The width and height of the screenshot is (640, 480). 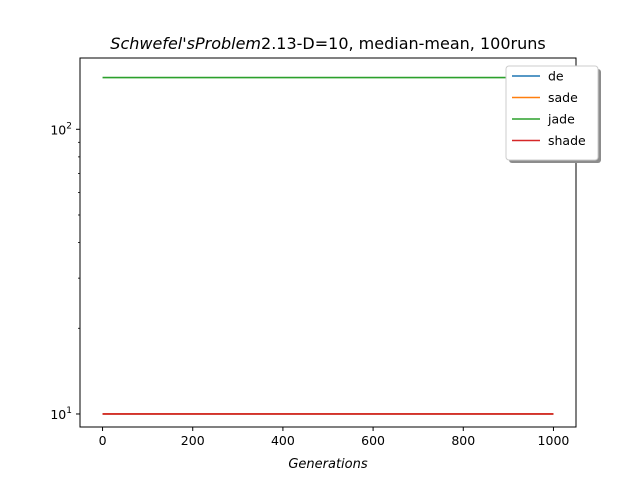 I want to click on y-tick-label: 10¹, so click(x=61, y=414).